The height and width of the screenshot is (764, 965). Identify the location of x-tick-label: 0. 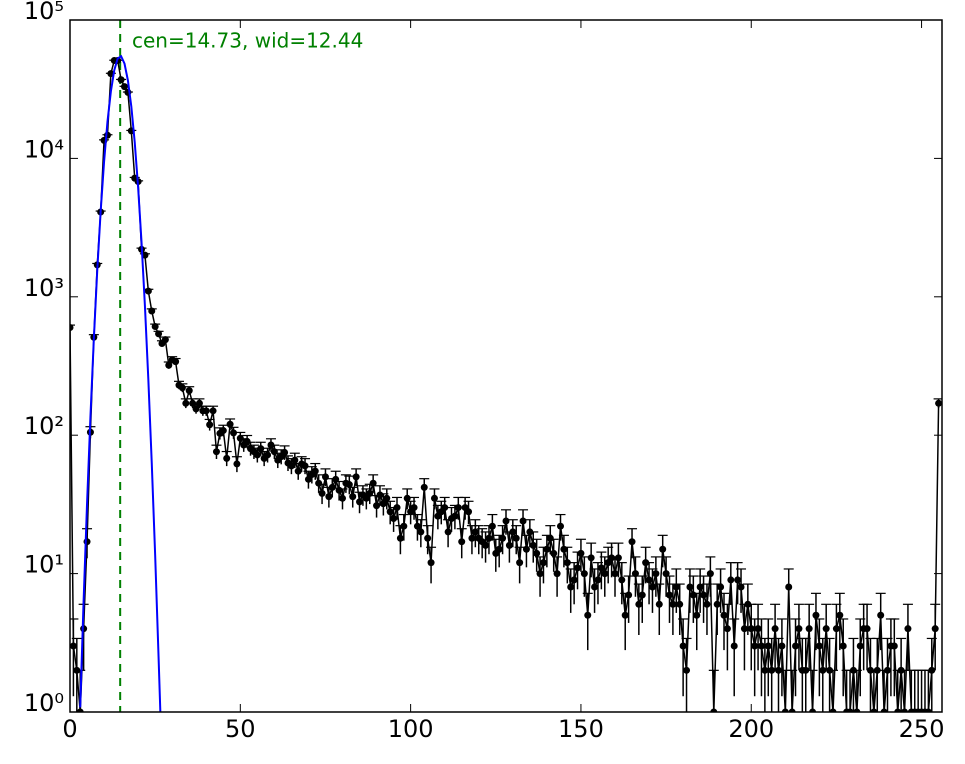
(69, 729).